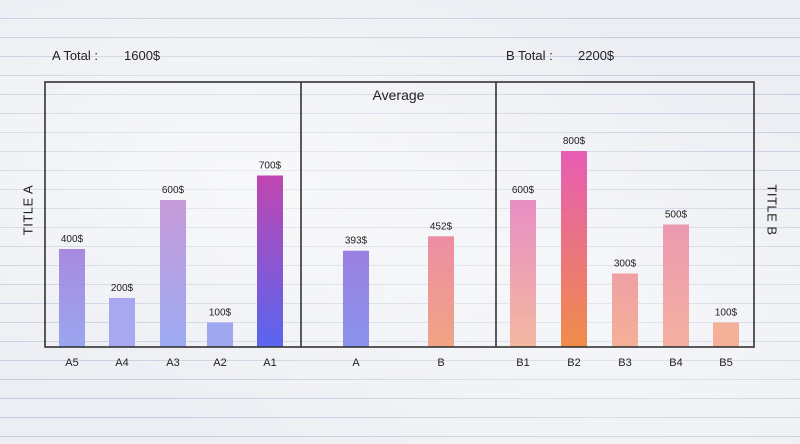 This screenshot has width=800, height=444. I want to click on bar-b-B5, so click(726, 334).